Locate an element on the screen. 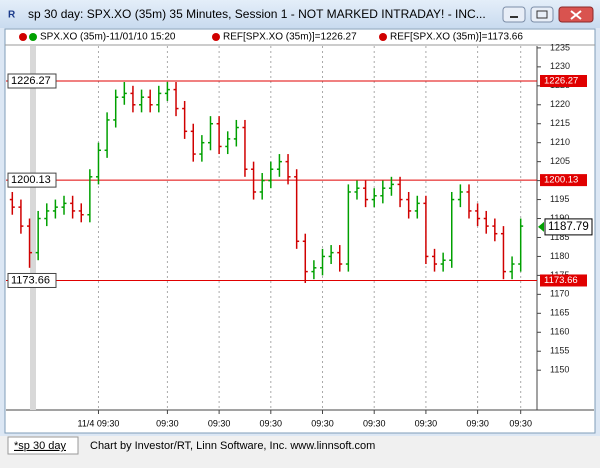 The height and width of the screenshot is (468, 600). y-tick-label: 1165 is located at coordinates (559, 313).